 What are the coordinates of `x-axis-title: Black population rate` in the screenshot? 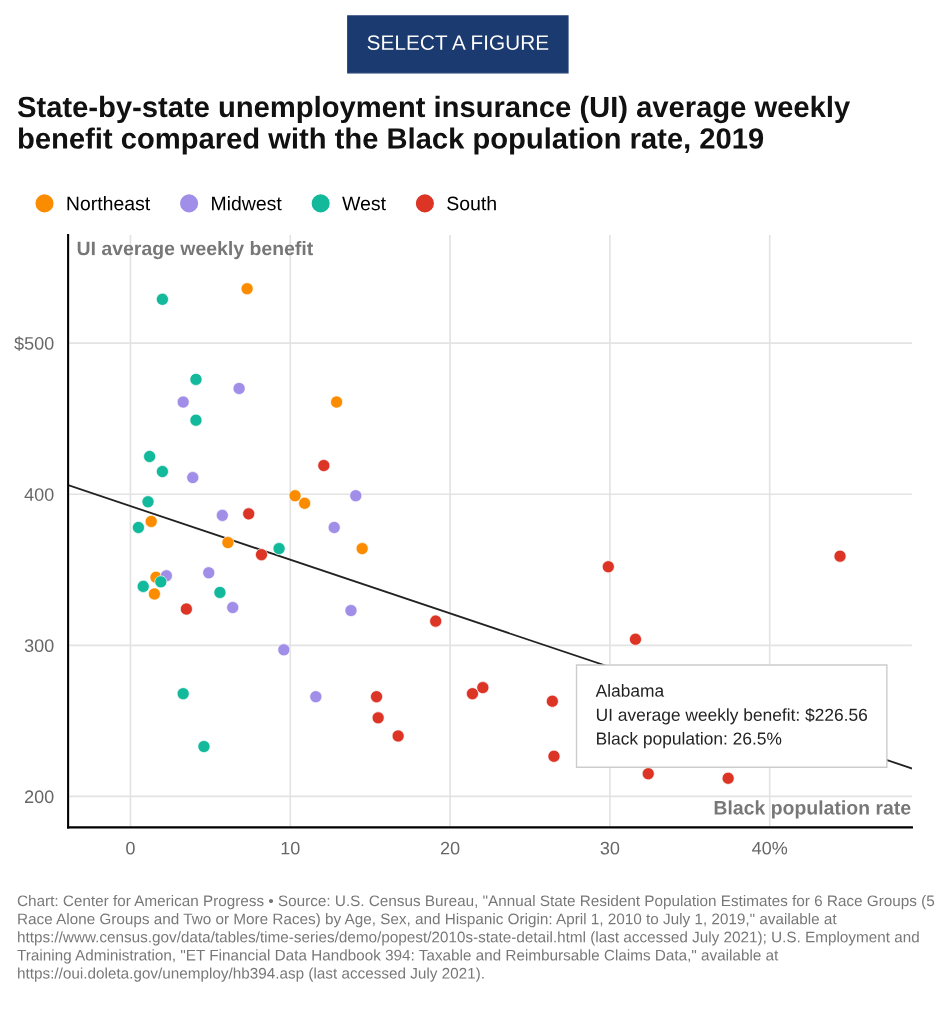 It's located at (812, 809).